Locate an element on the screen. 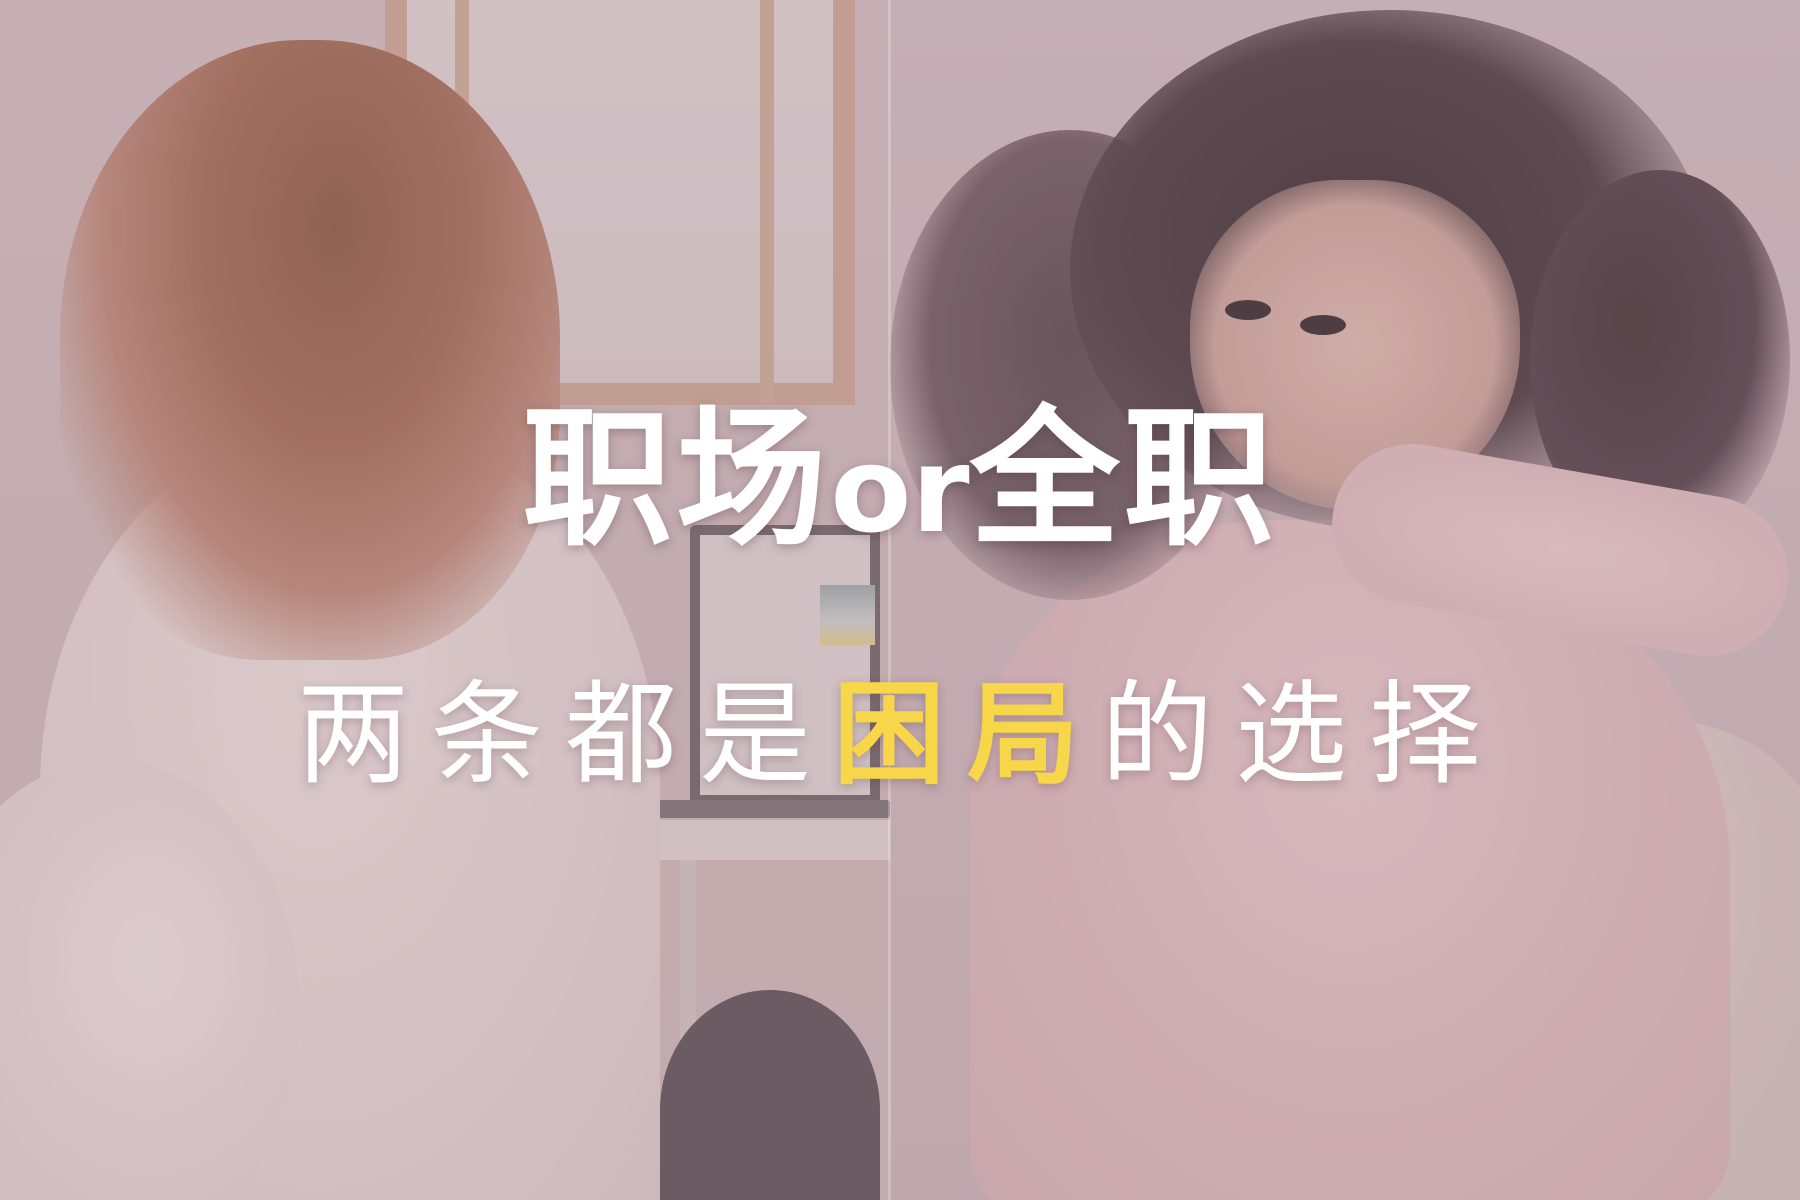  subline-after: 的选择 is located at coordinates (1302, 735).